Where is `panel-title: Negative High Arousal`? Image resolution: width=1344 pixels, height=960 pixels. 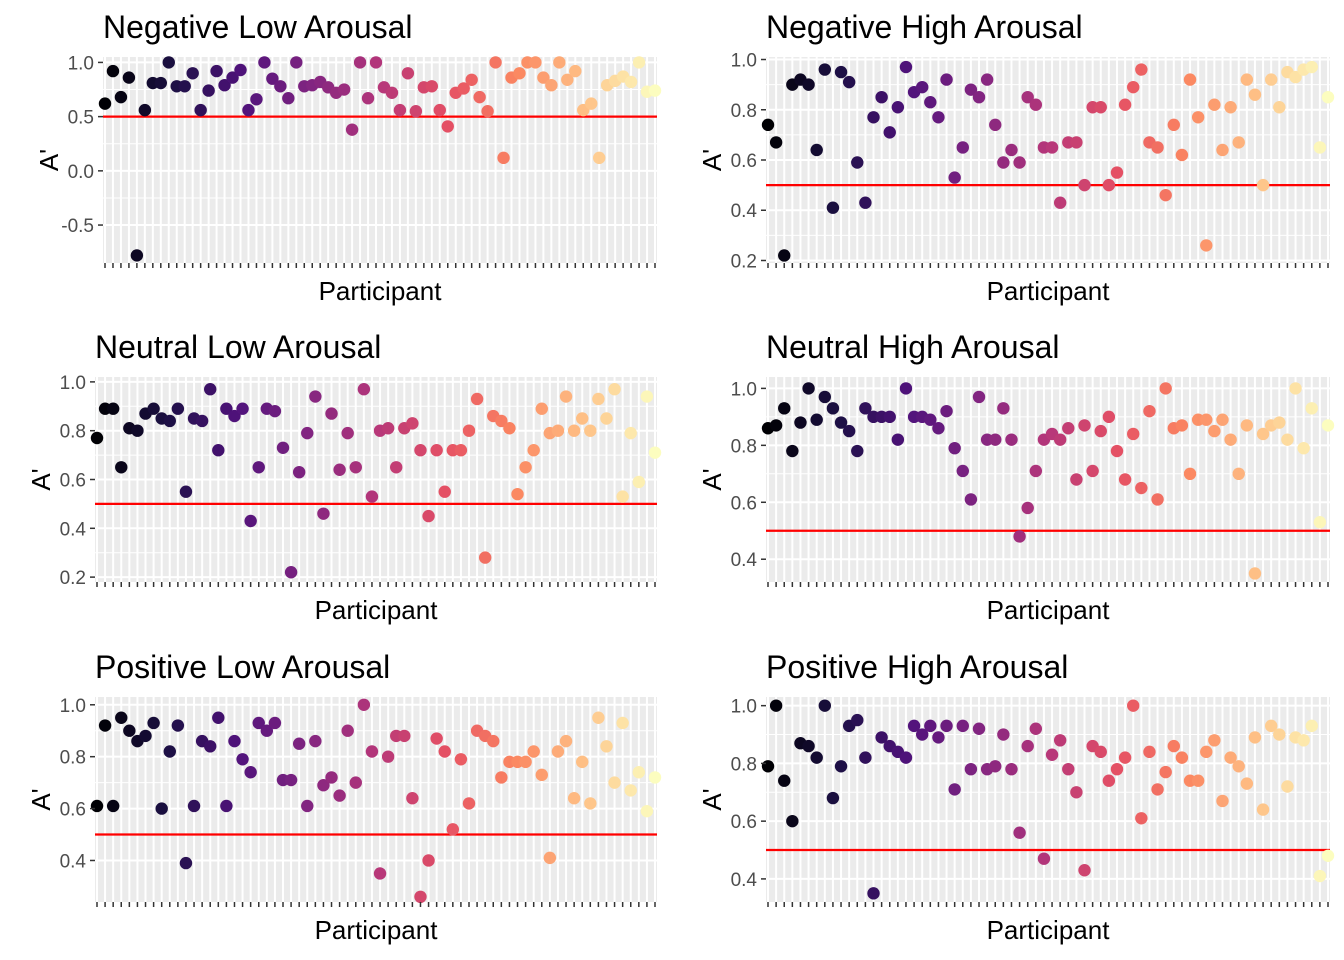
panel-title: Negative High Arousal is located at coordinates (924, 27).